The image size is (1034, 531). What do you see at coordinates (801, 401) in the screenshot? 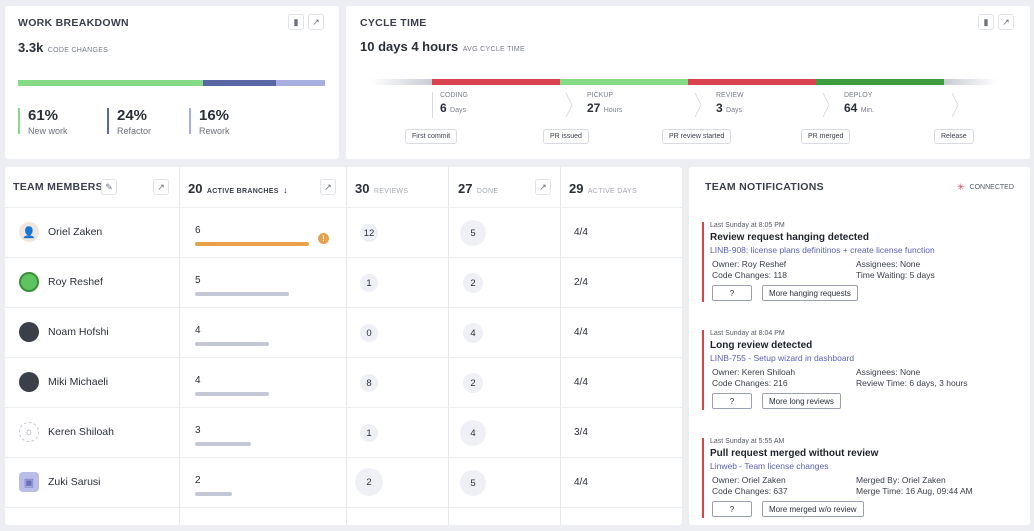
I see `more-button: More long reviews` at bounding box center [801, 401].